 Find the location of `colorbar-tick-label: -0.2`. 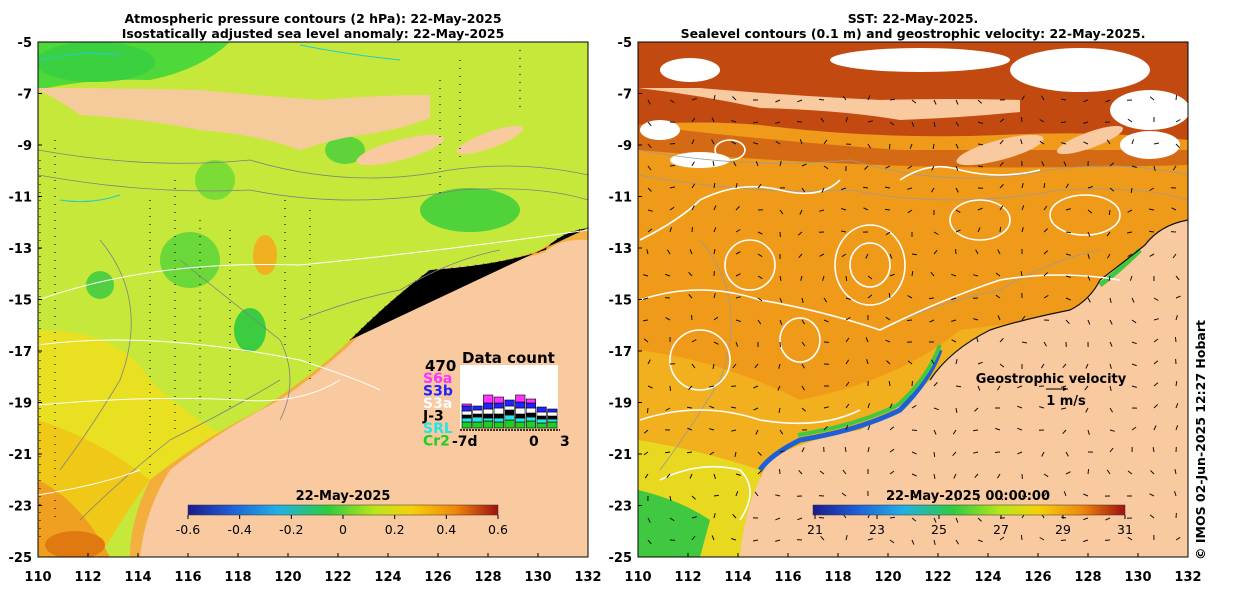

colorbar-tick-label: -0.2 is located at coordinates (291, 529).